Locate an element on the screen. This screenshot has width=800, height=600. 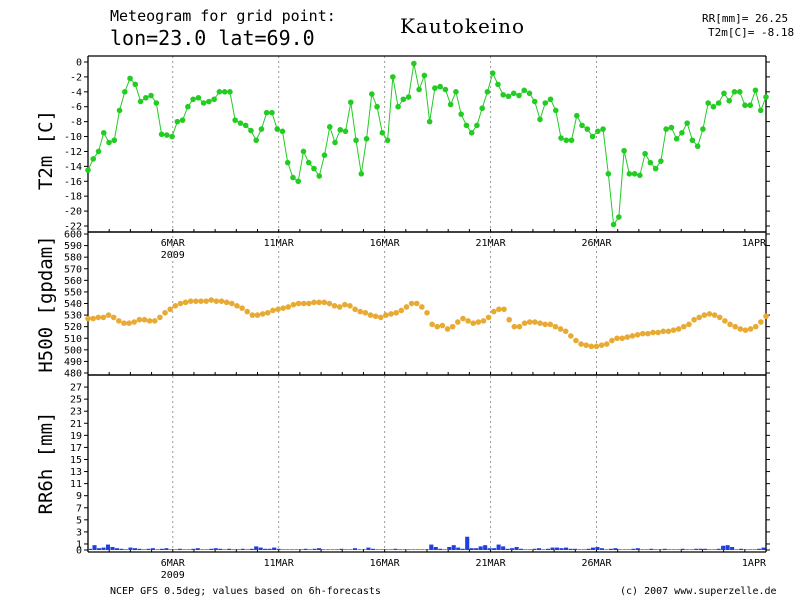
y-tick-label: 19 is located at coordinates (76, 436).